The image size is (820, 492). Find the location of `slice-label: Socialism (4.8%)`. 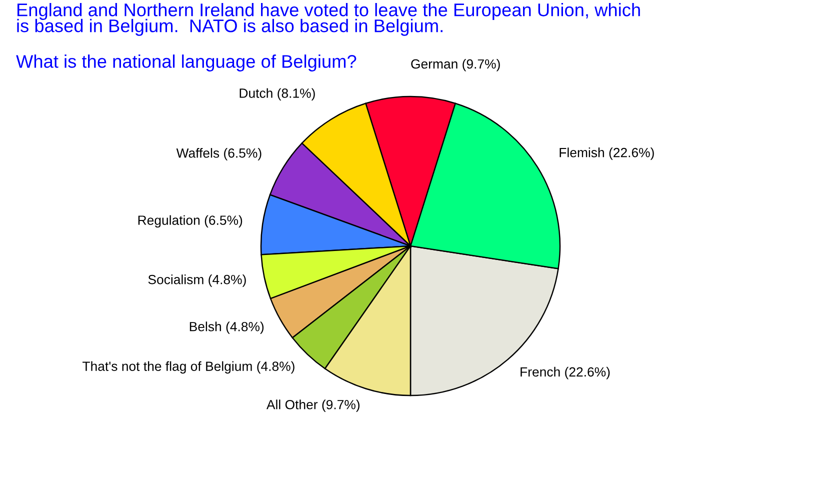

slice-label: Socialism (4.8%) is located at coordinates (197, 280).